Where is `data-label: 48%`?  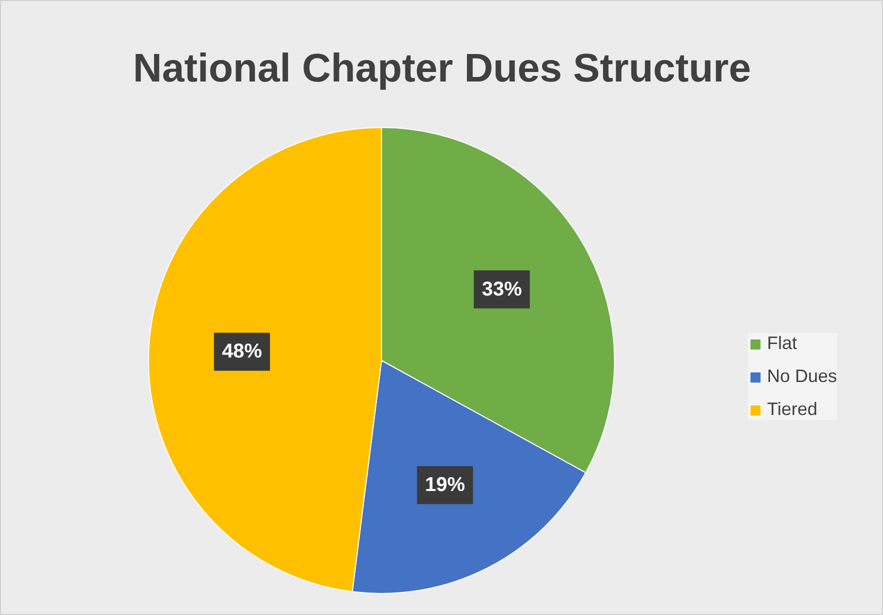
data-label: 48% is located at coordinates (242, 351).